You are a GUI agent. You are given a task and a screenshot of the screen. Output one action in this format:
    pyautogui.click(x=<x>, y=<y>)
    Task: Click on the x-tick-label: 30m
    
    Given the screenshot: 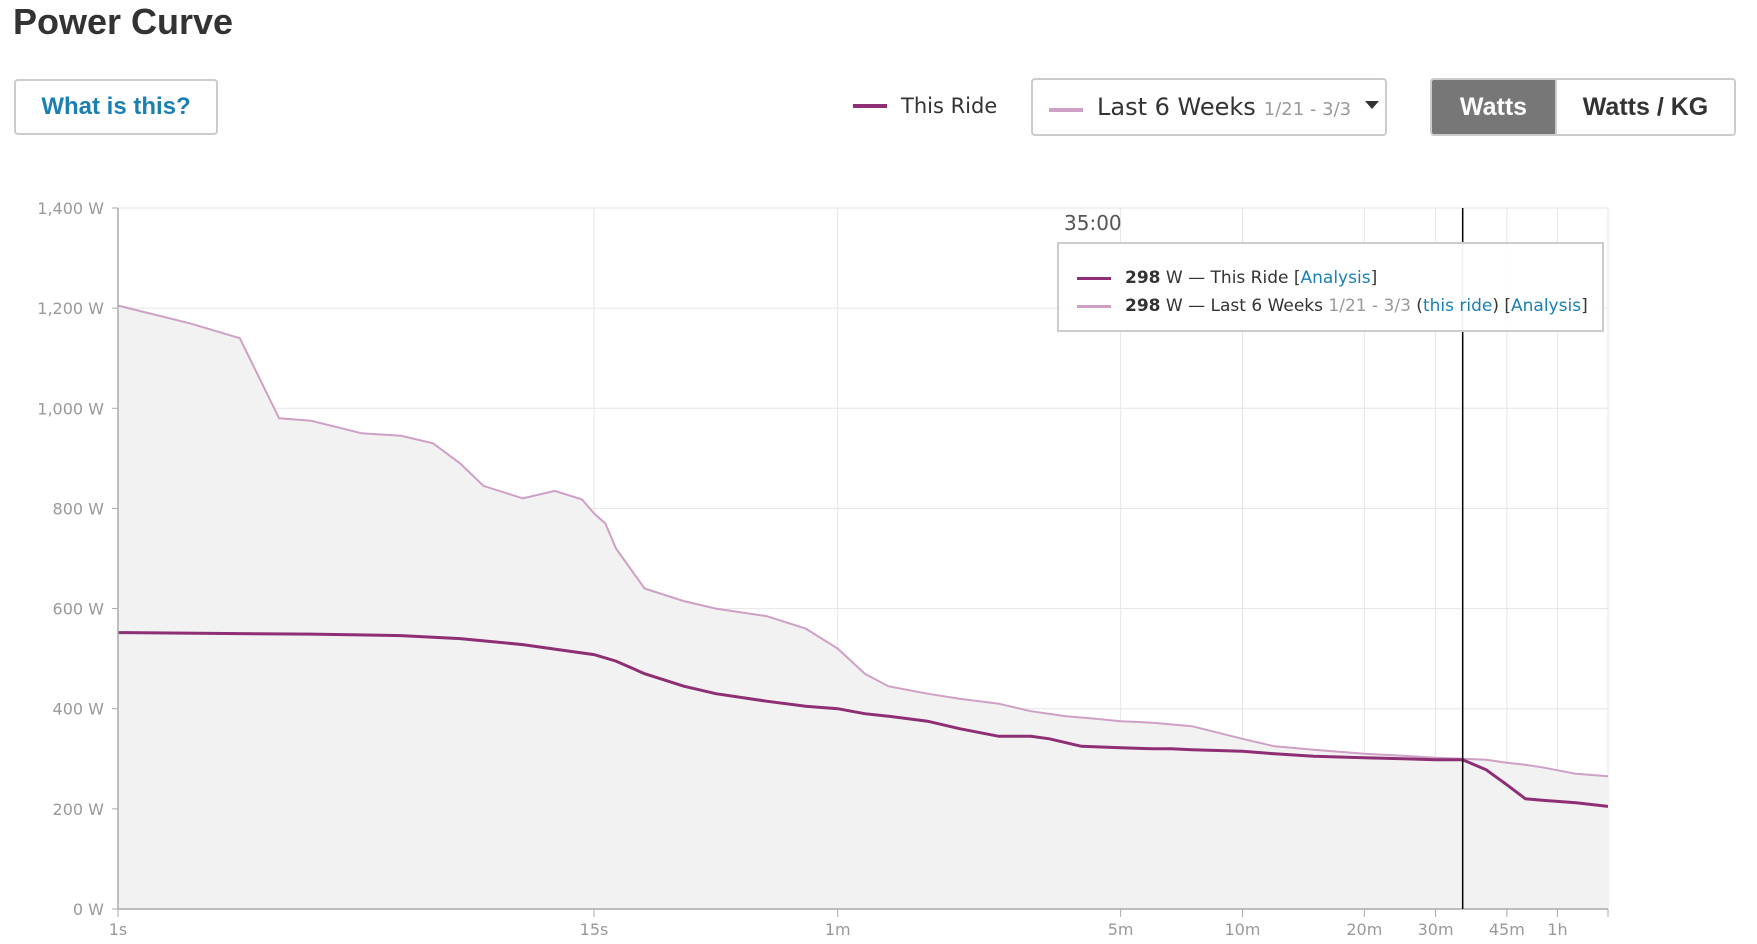 What is the action you would take?
    pyautogui.click(x=1436, y=929)
    